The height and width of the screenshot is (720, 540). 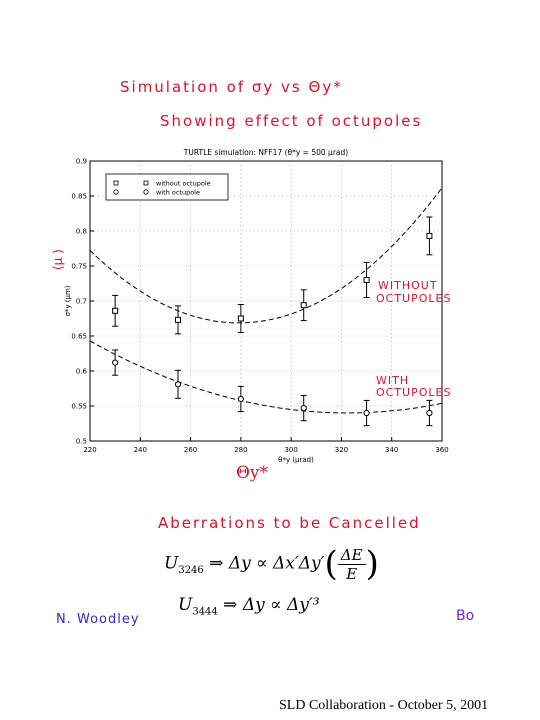 What do you see at coordinates (81, 302) in the screenshot?
I see `y-tick-label: 0.7` at bounding box center [81, 302].